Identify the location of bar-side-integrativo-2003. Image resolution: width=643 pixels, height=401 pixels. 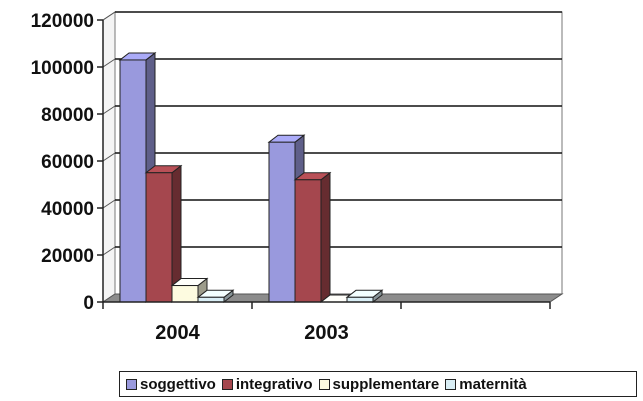
(325, 237).